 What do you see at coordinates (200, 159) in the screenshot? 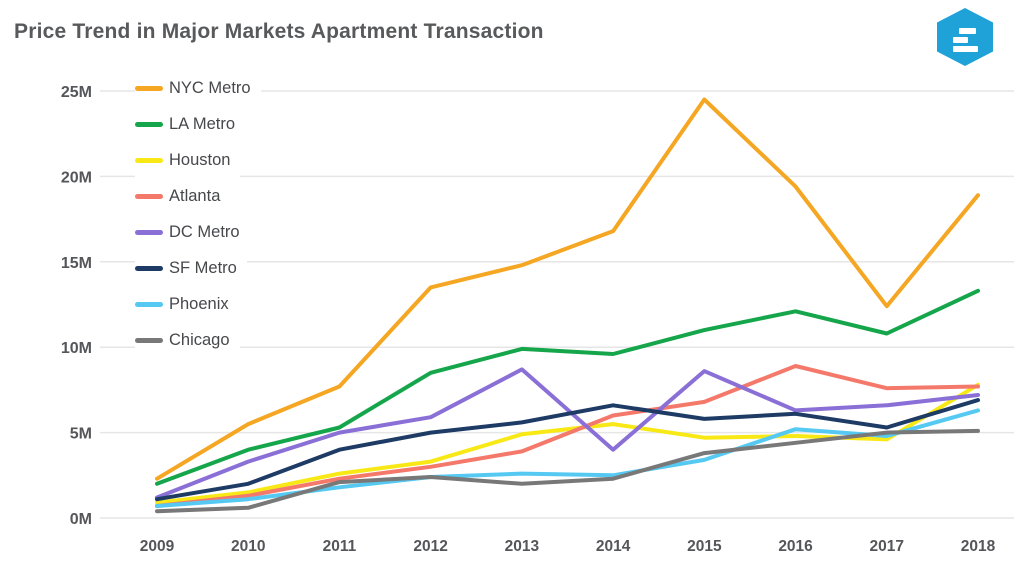
I see `legend-label-houston: Houston` at bounding box center [200, 159].